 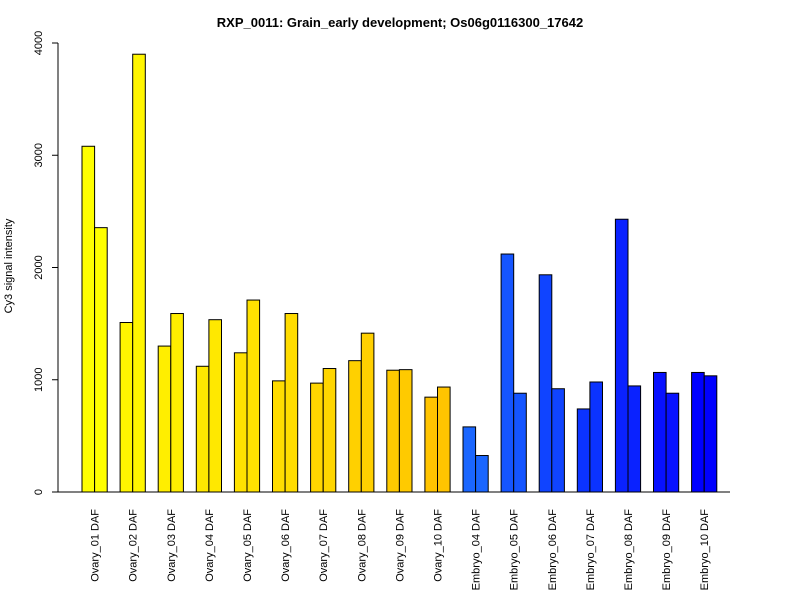 What do you see at coordinates (39, 155) in the screenshot?
I see `y-tick-label: 3000` at bounding box center [39, 155].